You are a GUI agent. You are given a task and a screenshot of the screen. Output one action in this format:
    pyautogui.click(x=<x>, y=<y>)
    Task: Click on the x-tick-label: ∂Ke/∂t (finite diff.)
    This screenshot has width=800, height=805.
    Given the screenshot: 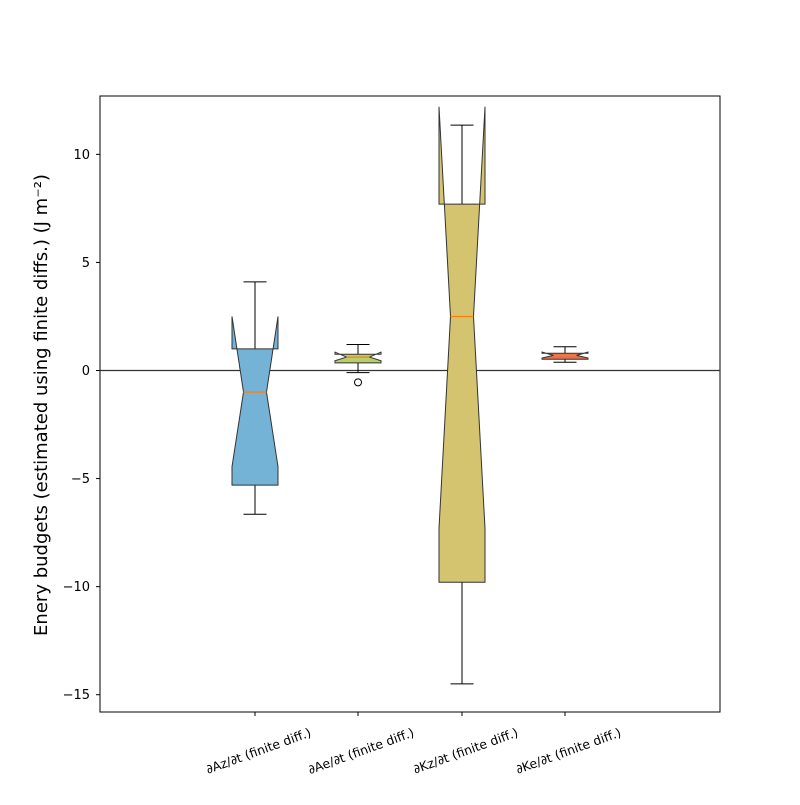 What is the action you would take?
    pyautogui.click(x=568, y=751)
    